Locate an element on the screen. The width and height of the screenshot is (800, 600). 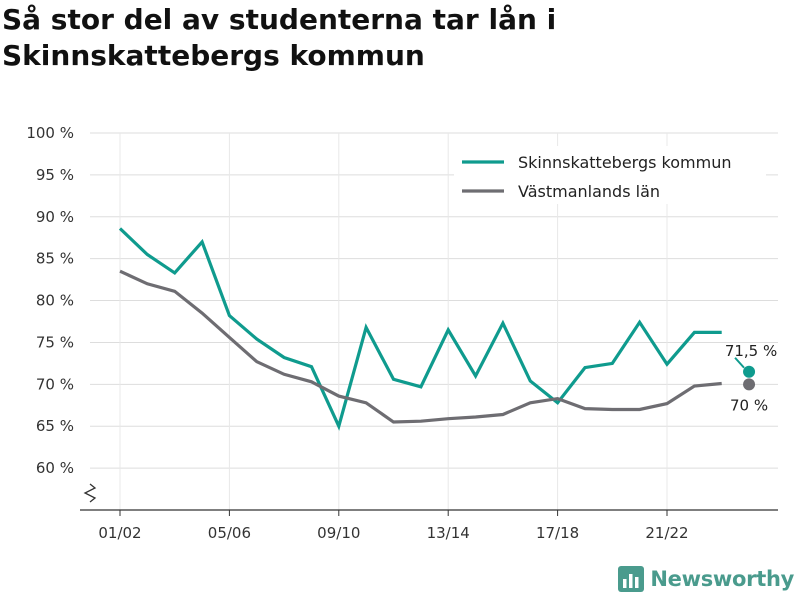
brand-logo: Newsworthy is located at coordinates (706, 579).